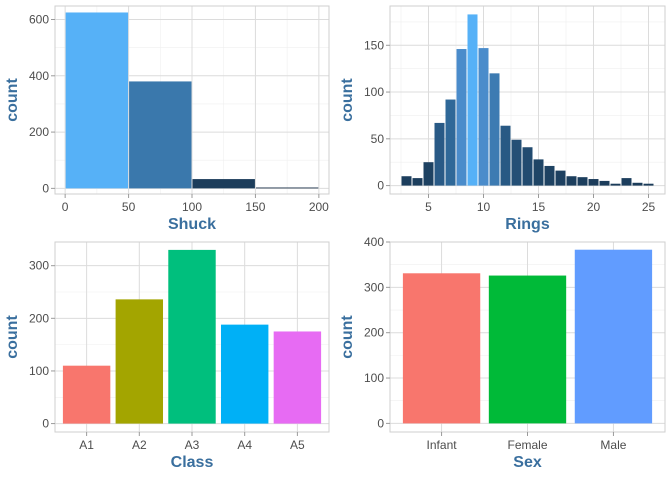  What do you see at coordinates (65, 207) in the screenshot?
I see `x-tick-label: 0` at bounding box center [65, 207].